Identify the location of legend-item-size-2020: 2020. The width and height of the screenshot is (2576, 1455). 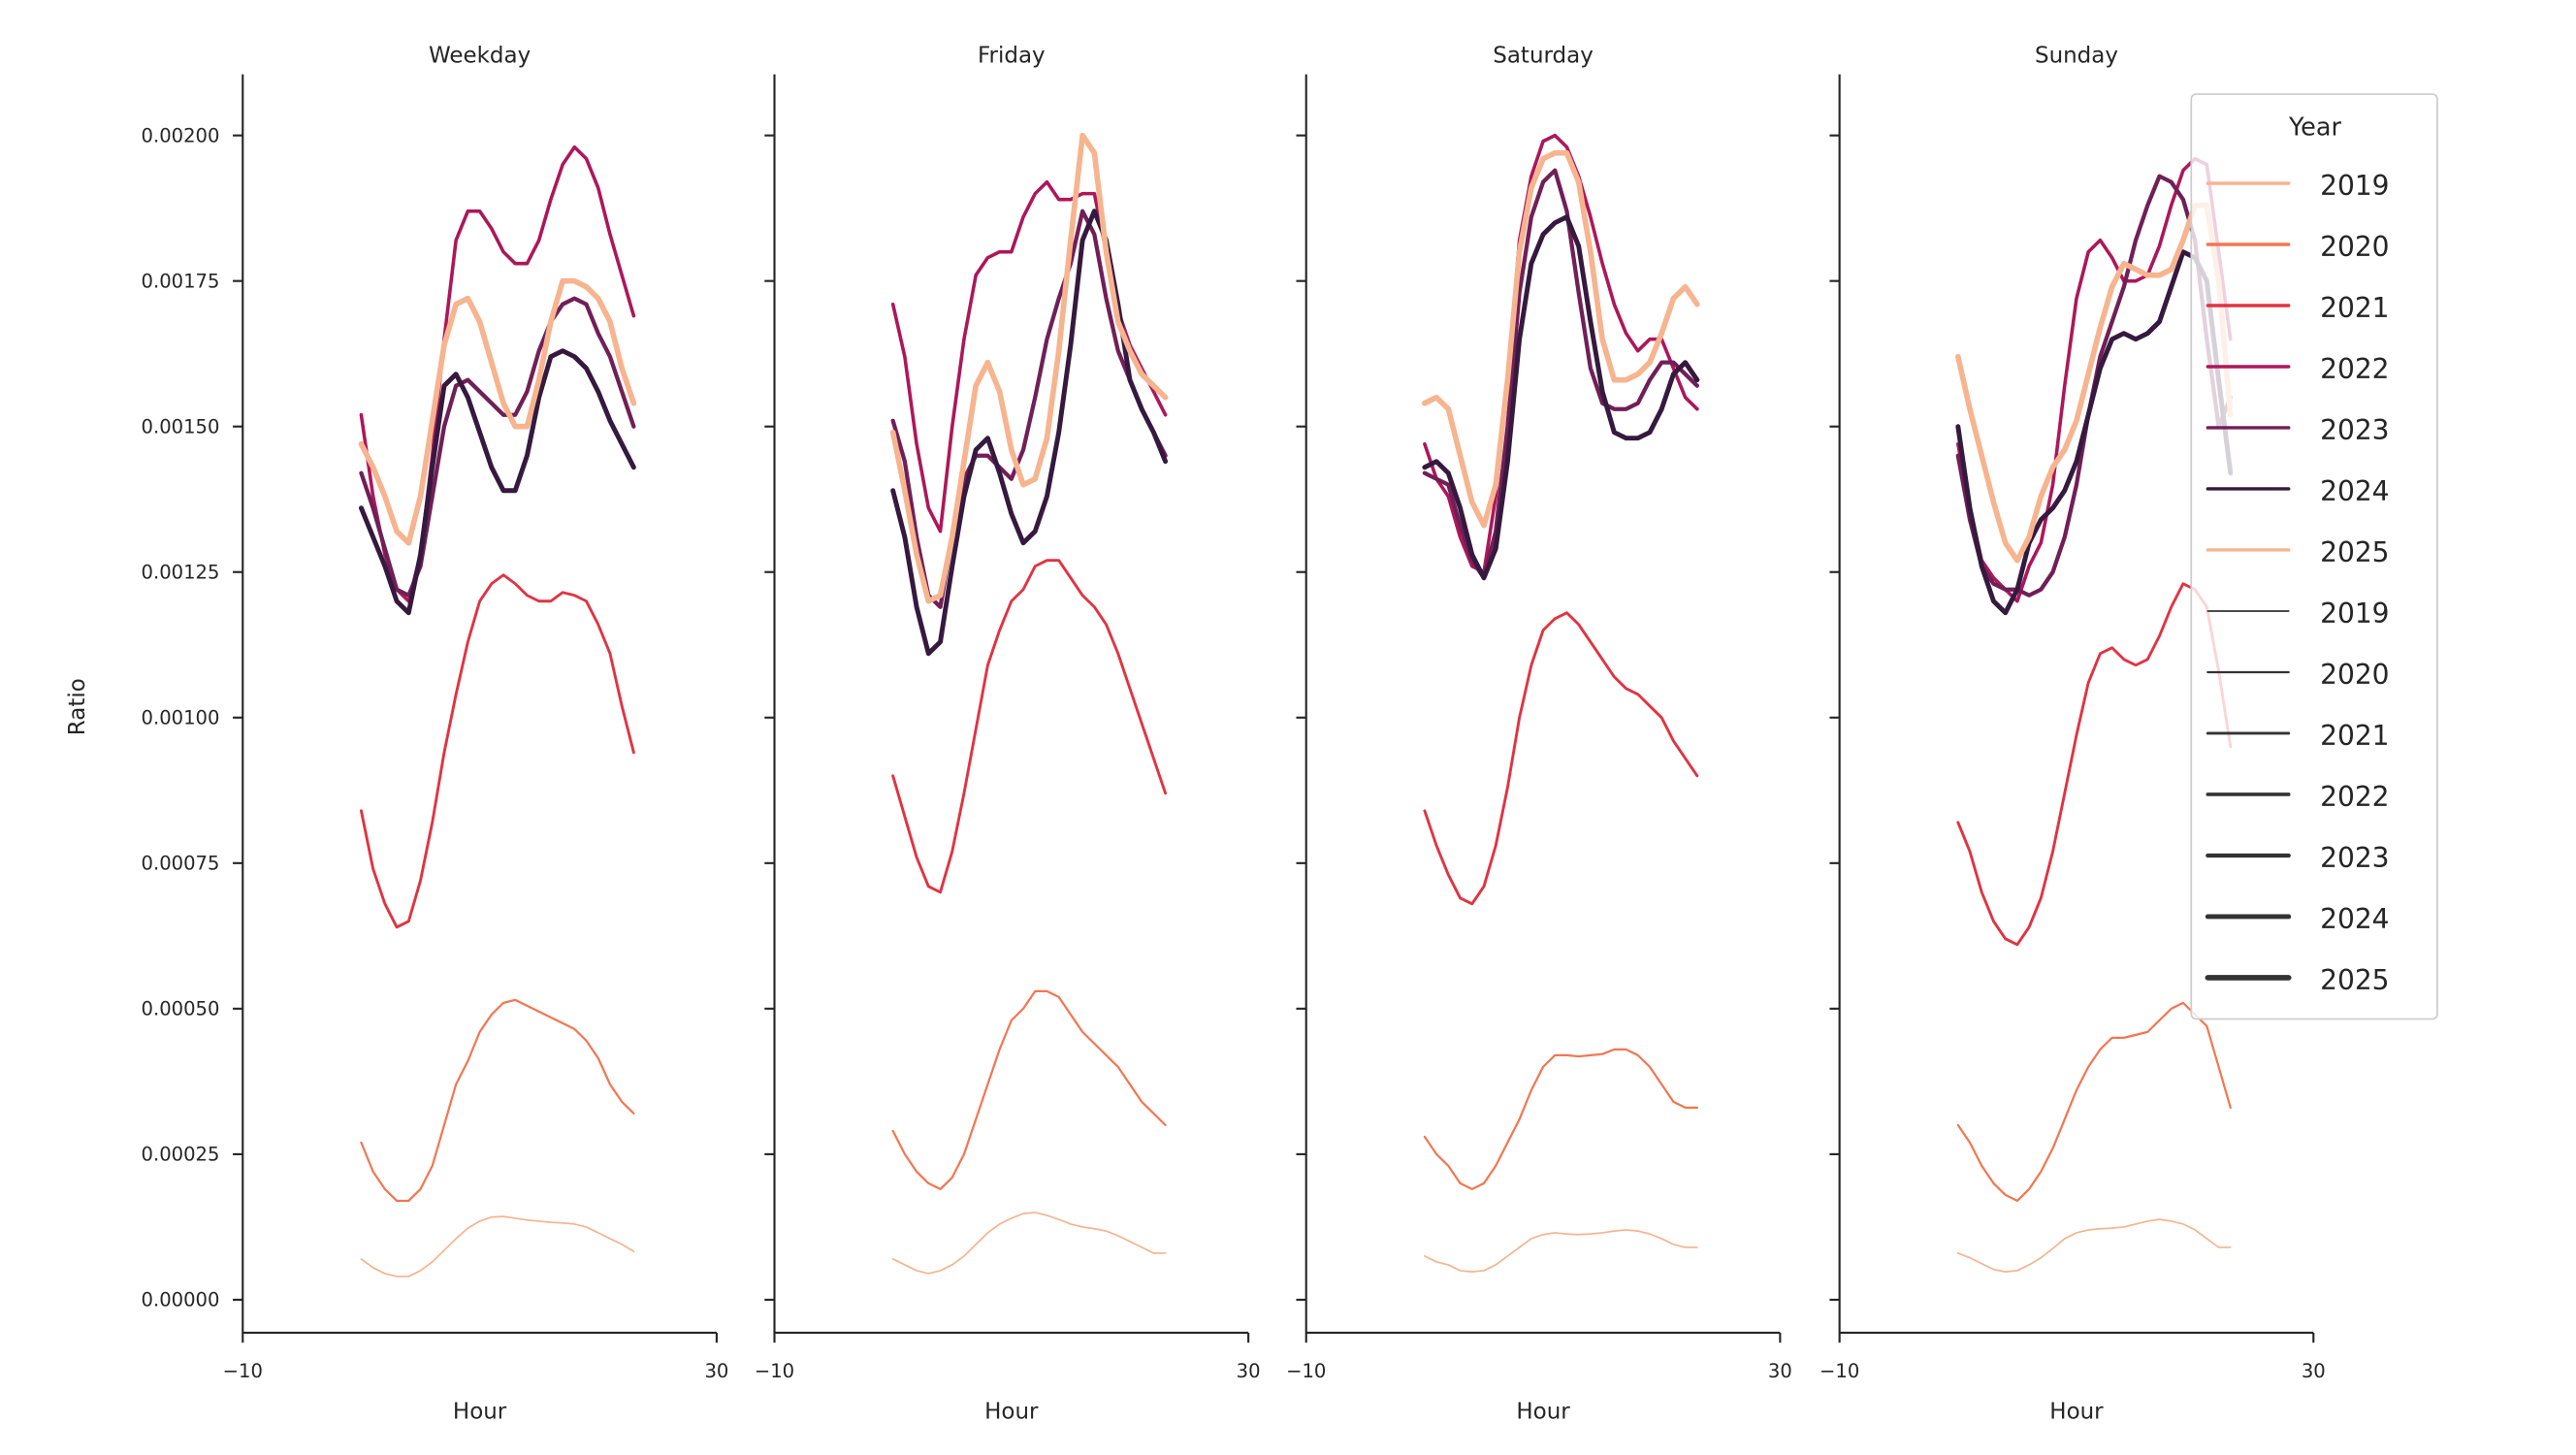
(2298, 675).